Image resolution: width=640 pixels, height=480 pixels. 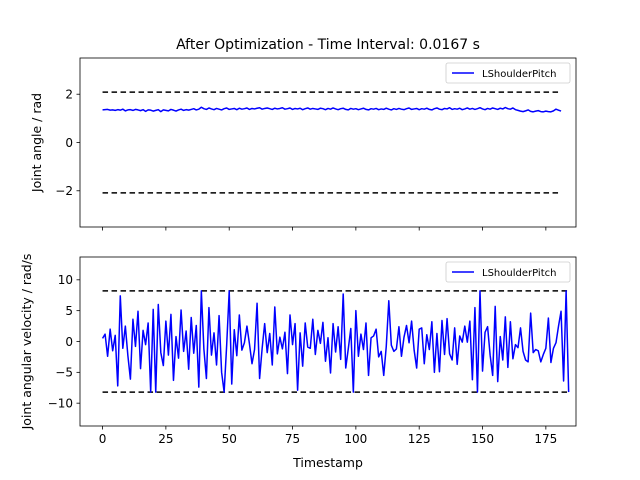 What do you see at coordinates (69, 311) in the screenshot?
I see `velocity-ytick-label: 5` at bounding box center [69, 311].